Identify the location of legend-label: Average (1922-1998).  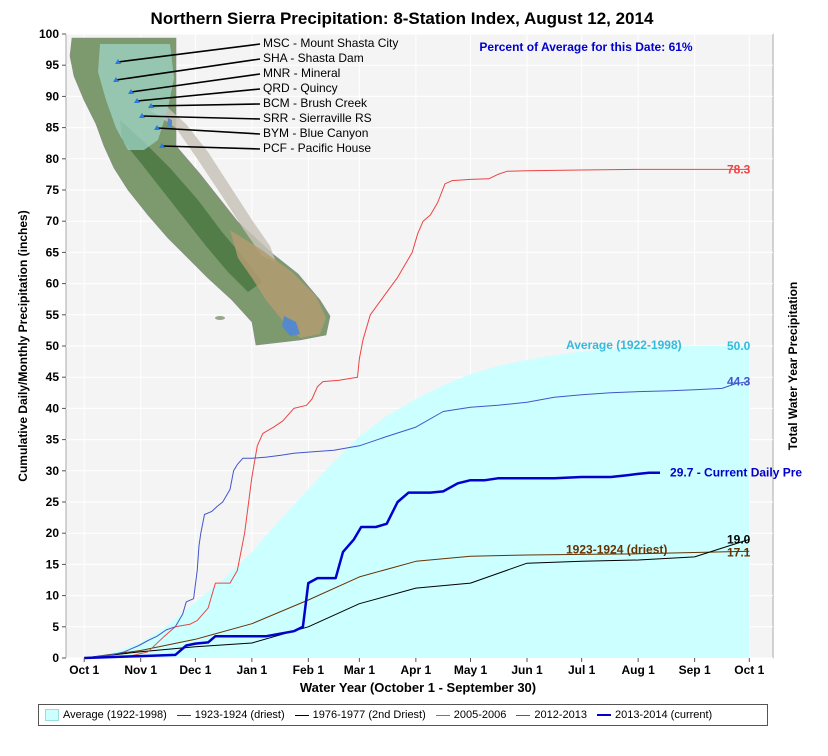
(115, 715).